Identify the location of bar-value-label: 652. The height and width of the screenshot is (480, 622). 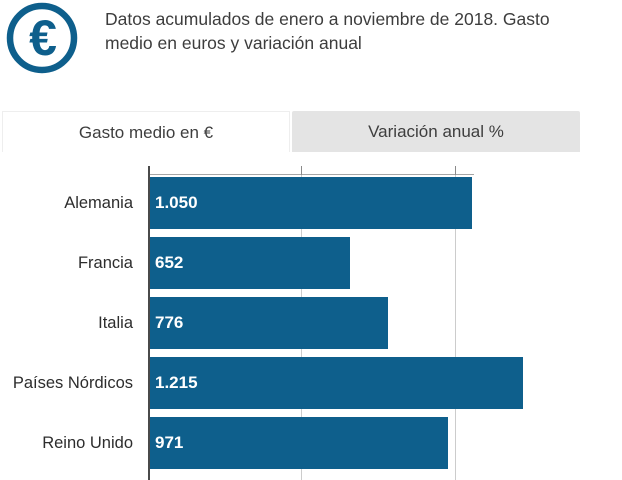
(169, 262).